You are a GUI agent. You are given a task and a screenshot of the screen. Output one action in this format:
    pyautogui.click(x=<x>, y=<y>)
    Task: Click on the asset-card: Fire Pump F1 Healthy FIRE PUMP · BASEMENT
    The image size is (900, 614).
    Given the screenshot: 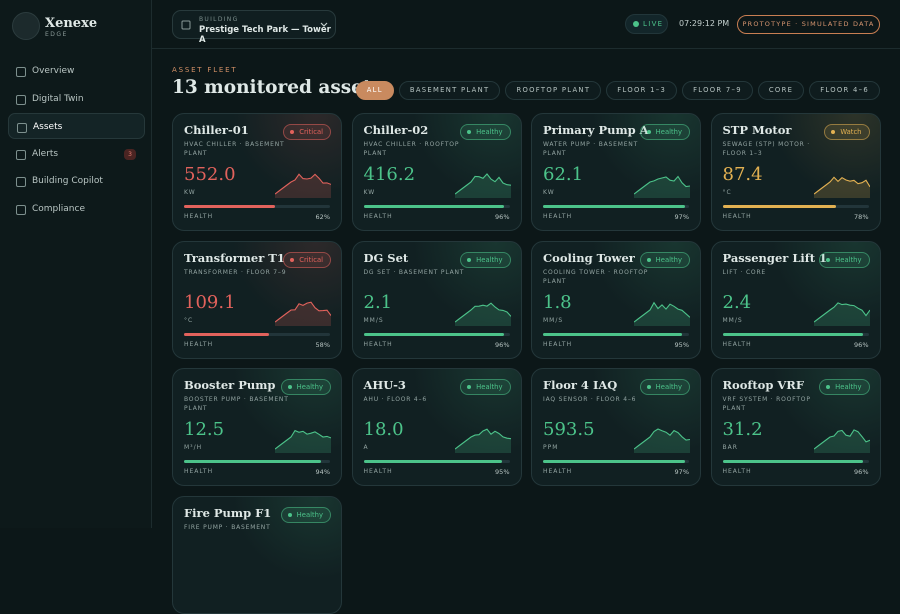 What is the action you would take?
    pyautogui.click(x=257, y=554)
    